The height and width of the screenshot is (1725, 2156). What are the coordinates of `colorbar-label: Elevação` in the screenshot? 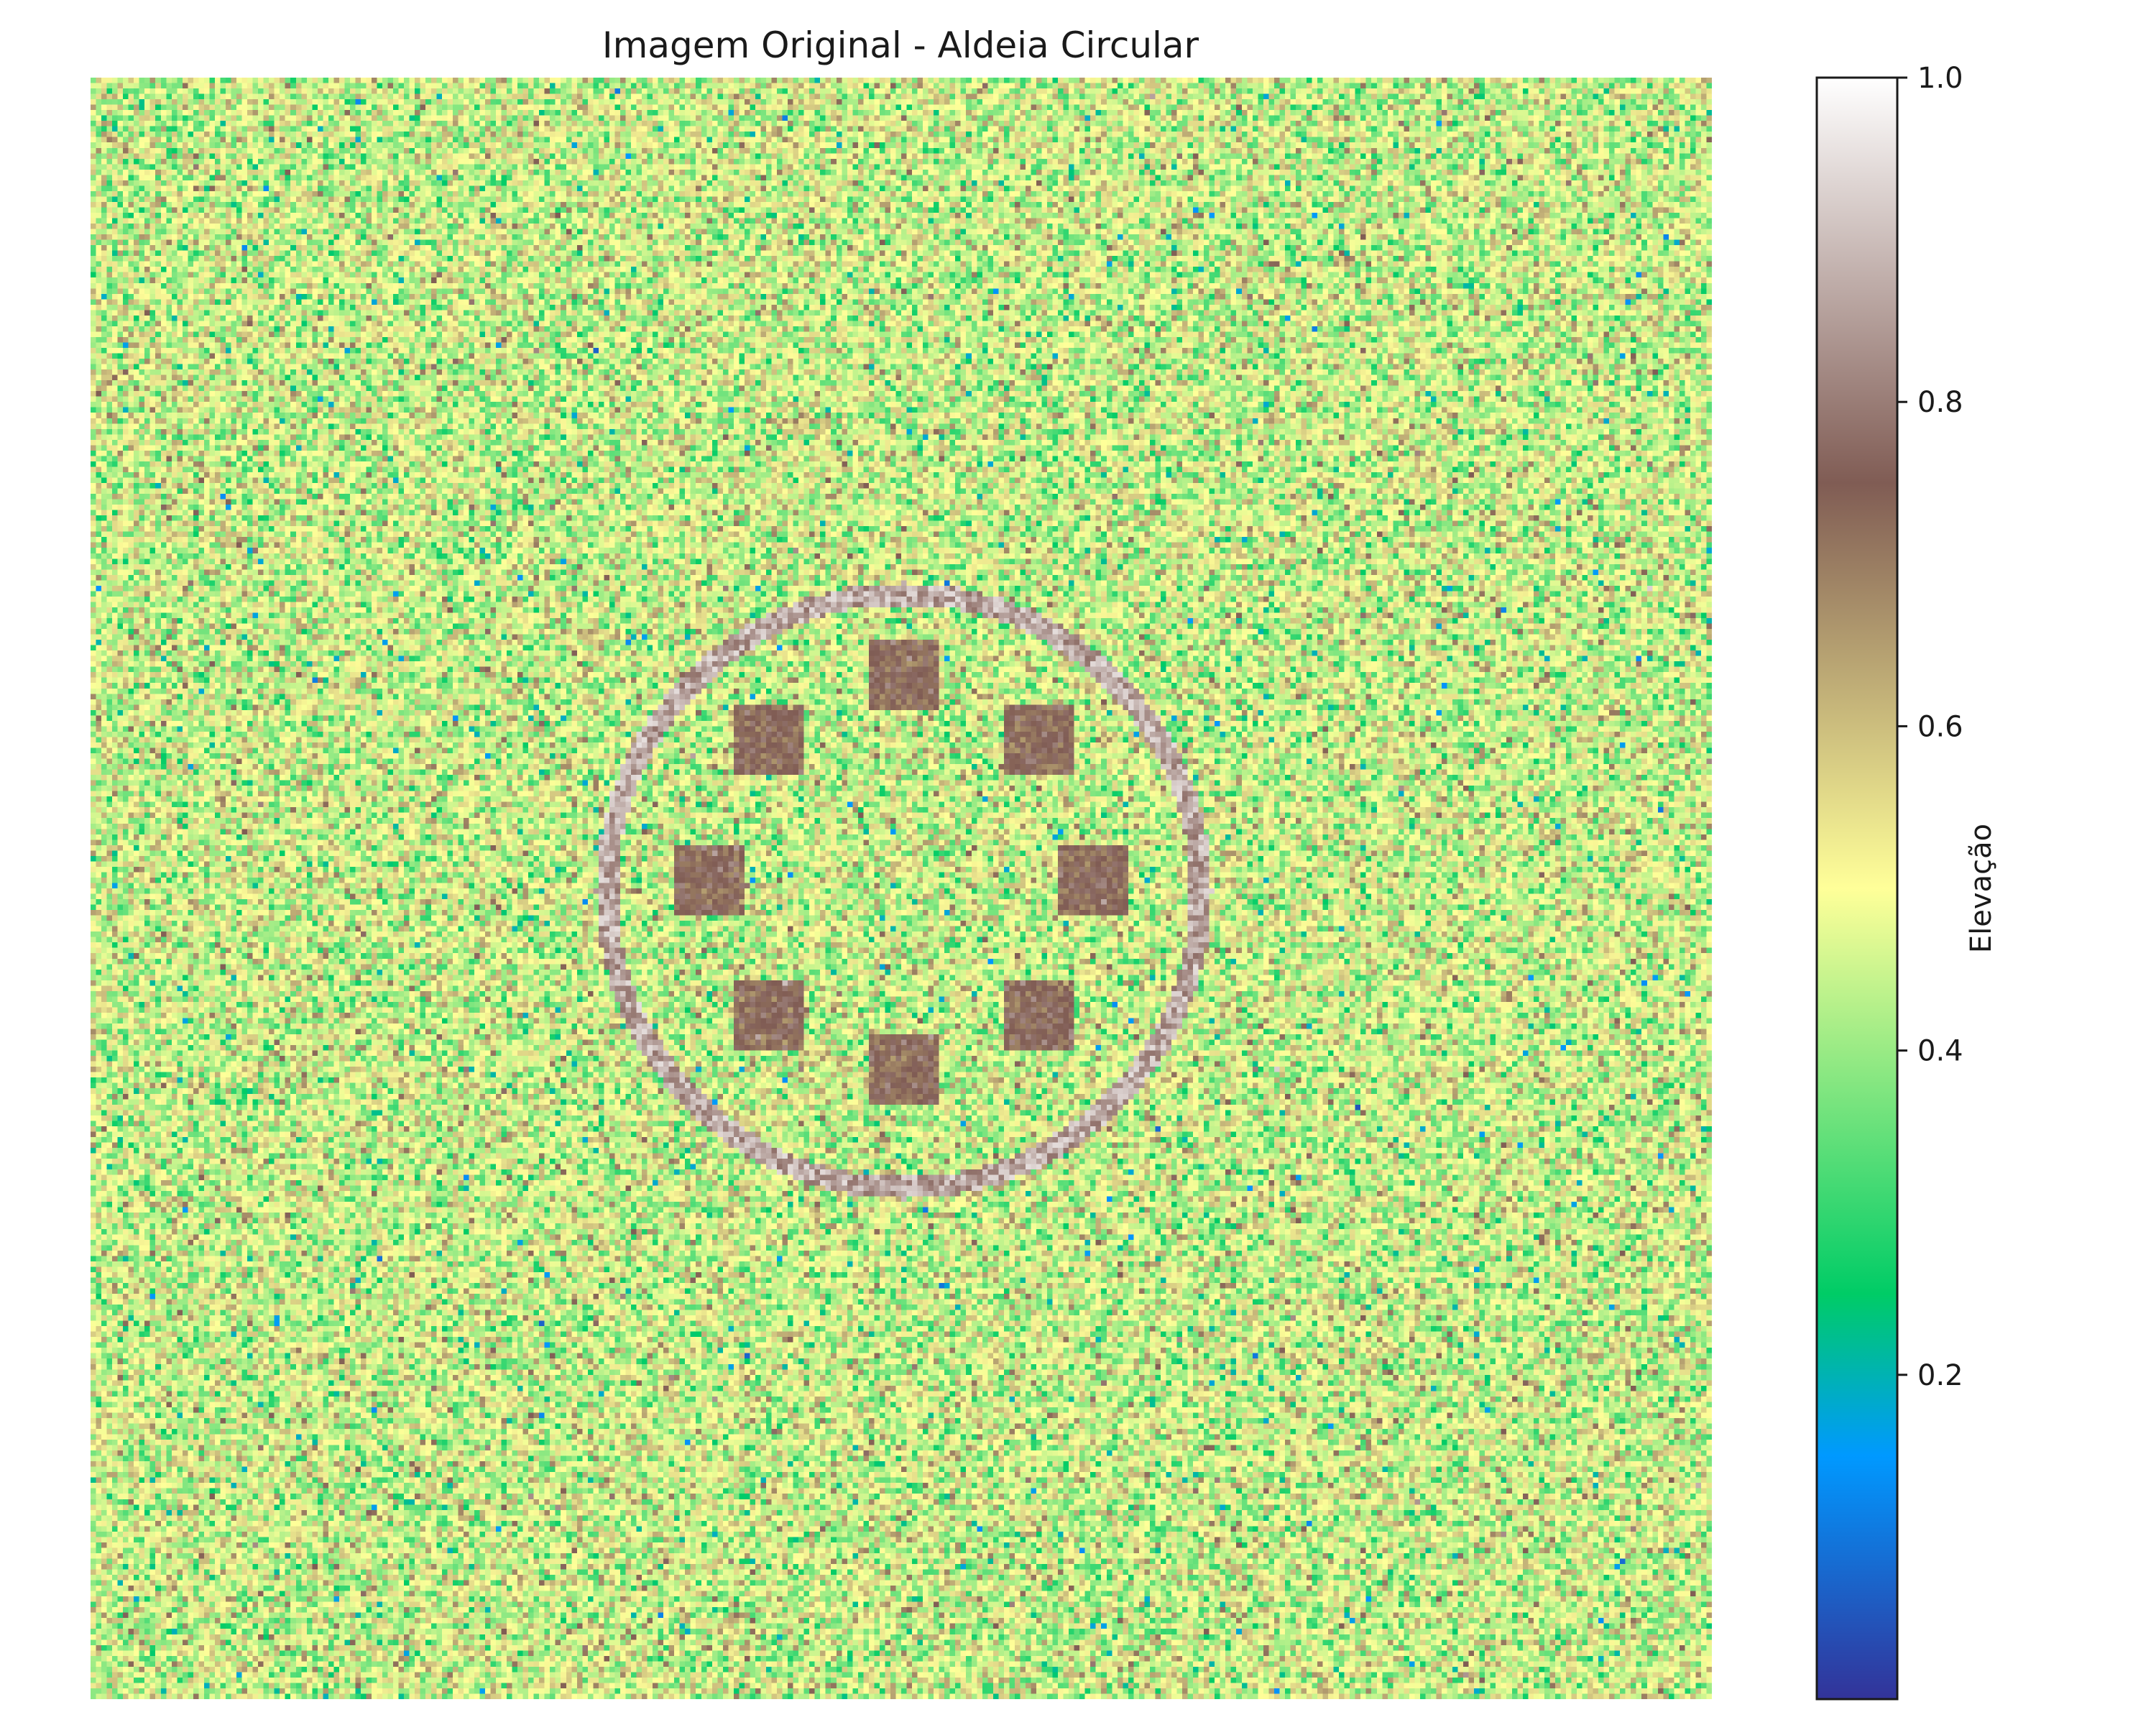 It's located at (1981, 888).